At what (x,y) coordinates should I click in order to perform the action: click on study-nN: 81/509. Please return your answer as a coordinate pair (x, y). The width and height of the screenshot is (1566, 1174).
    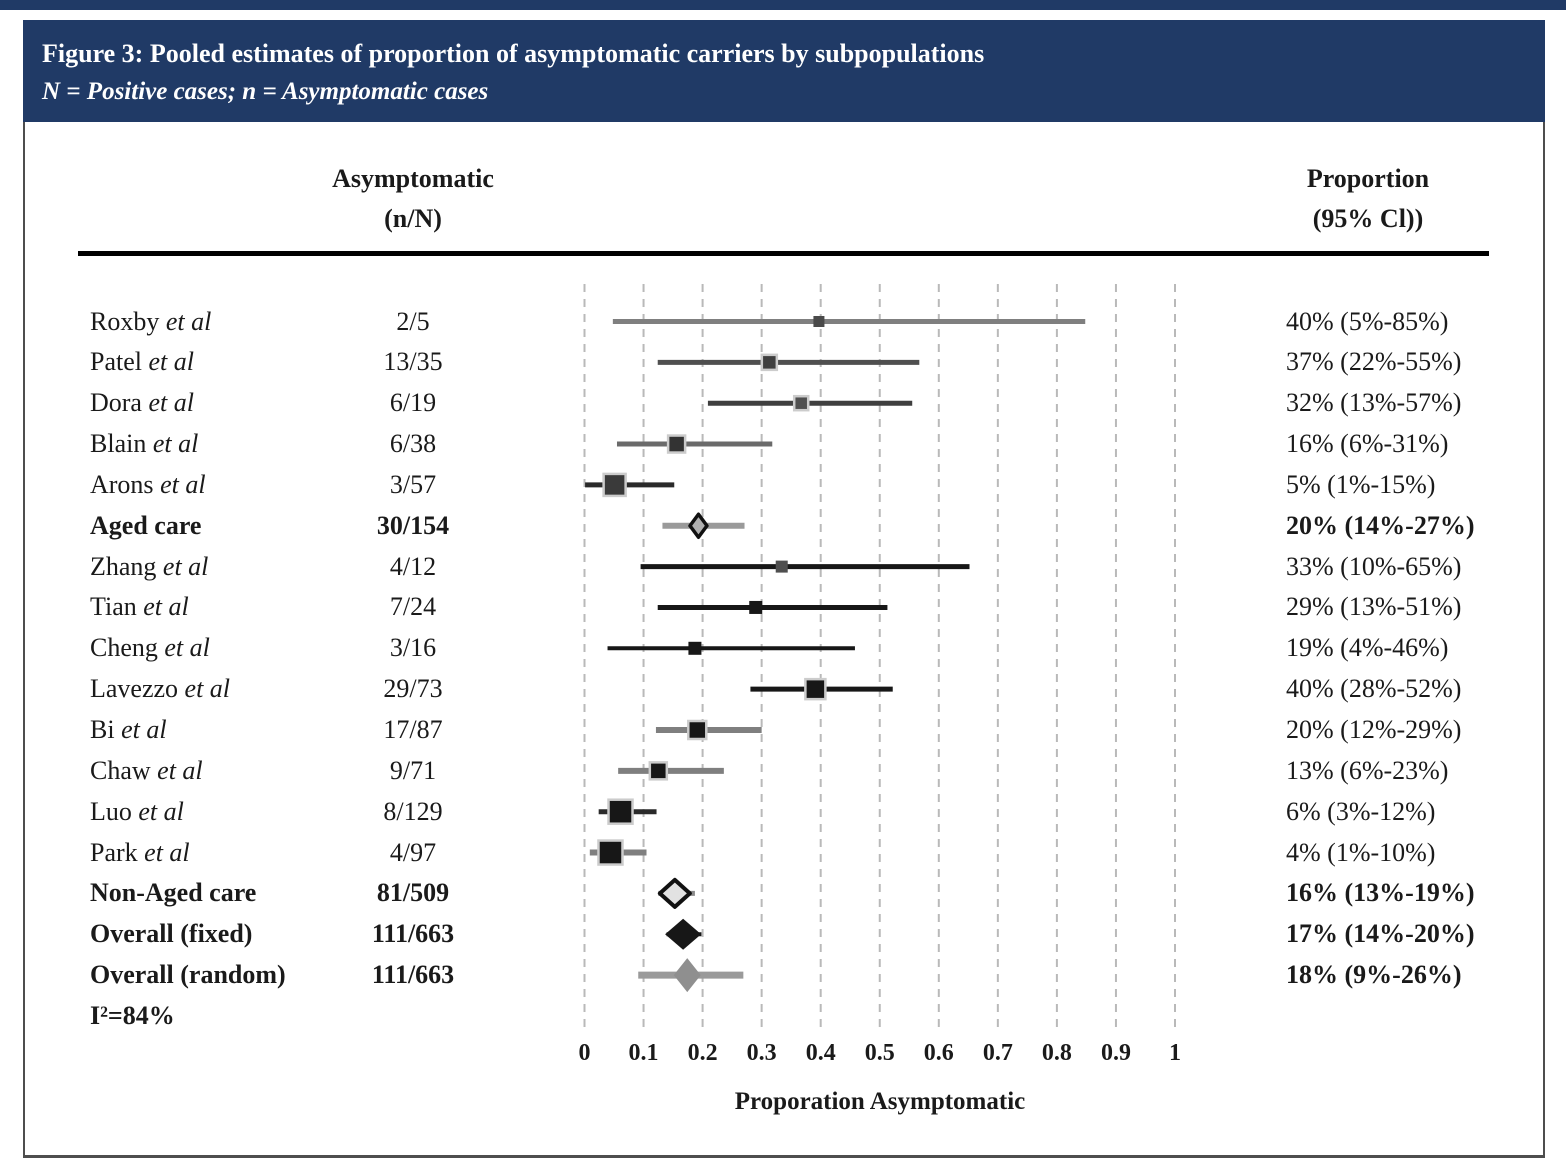
    Looking at the image, I should click on (413, 893).